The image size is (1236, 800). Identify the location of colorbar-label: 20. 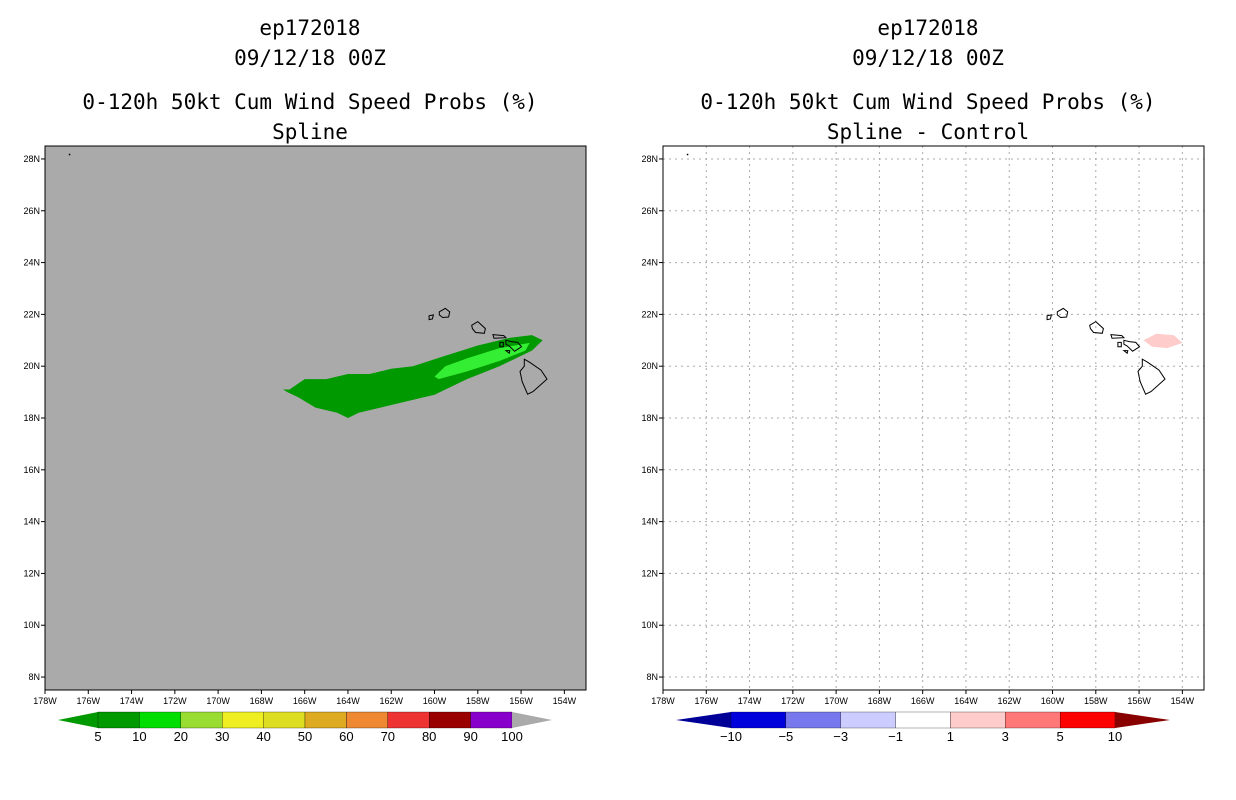
(181, 736).